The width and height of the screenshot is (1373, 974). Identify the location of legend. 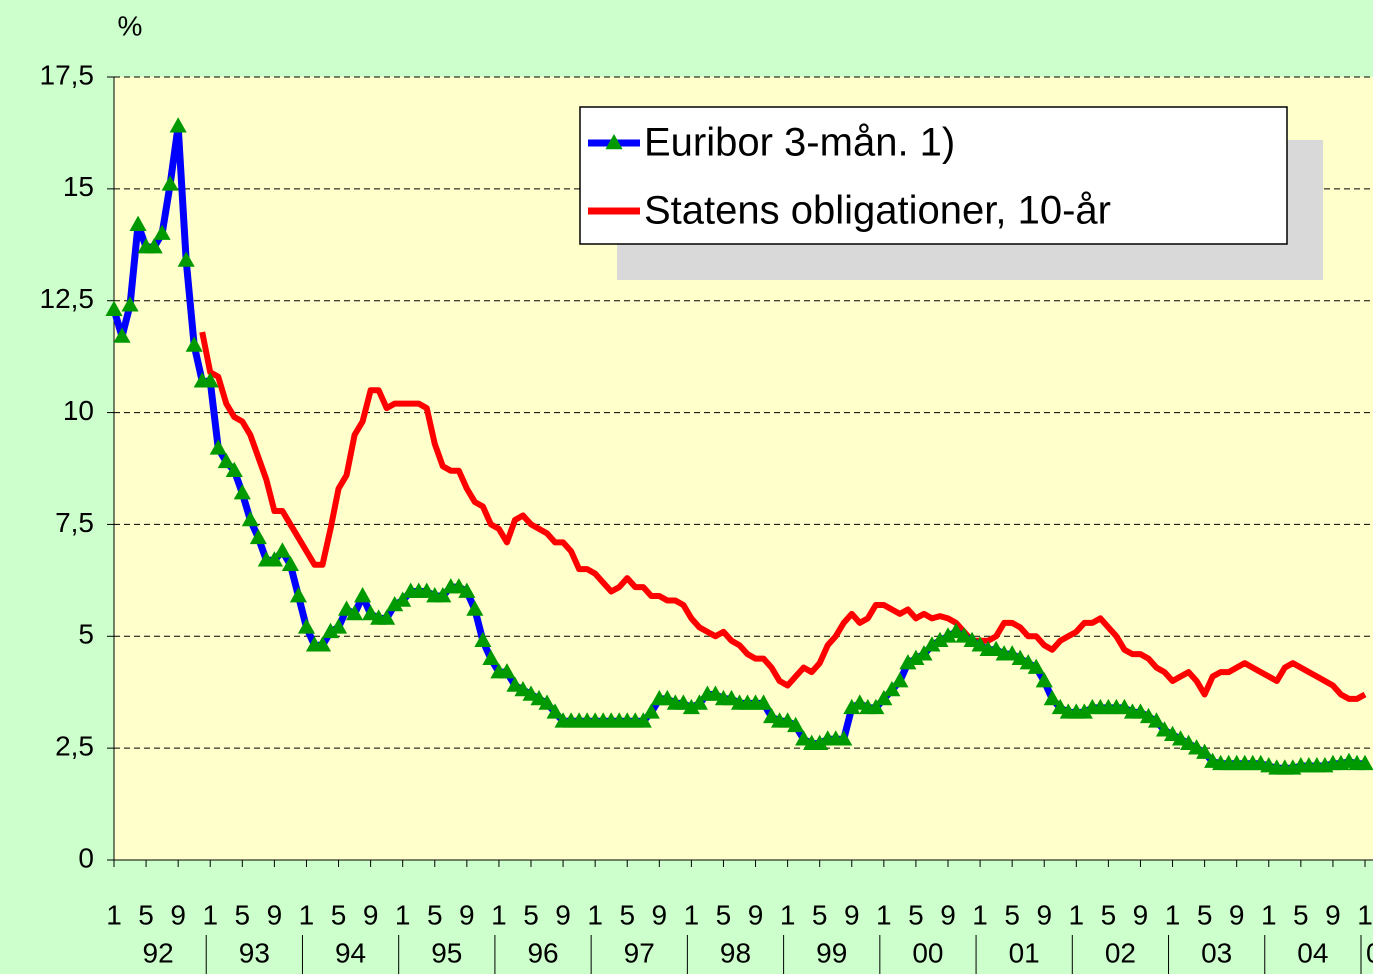
(933, 175).